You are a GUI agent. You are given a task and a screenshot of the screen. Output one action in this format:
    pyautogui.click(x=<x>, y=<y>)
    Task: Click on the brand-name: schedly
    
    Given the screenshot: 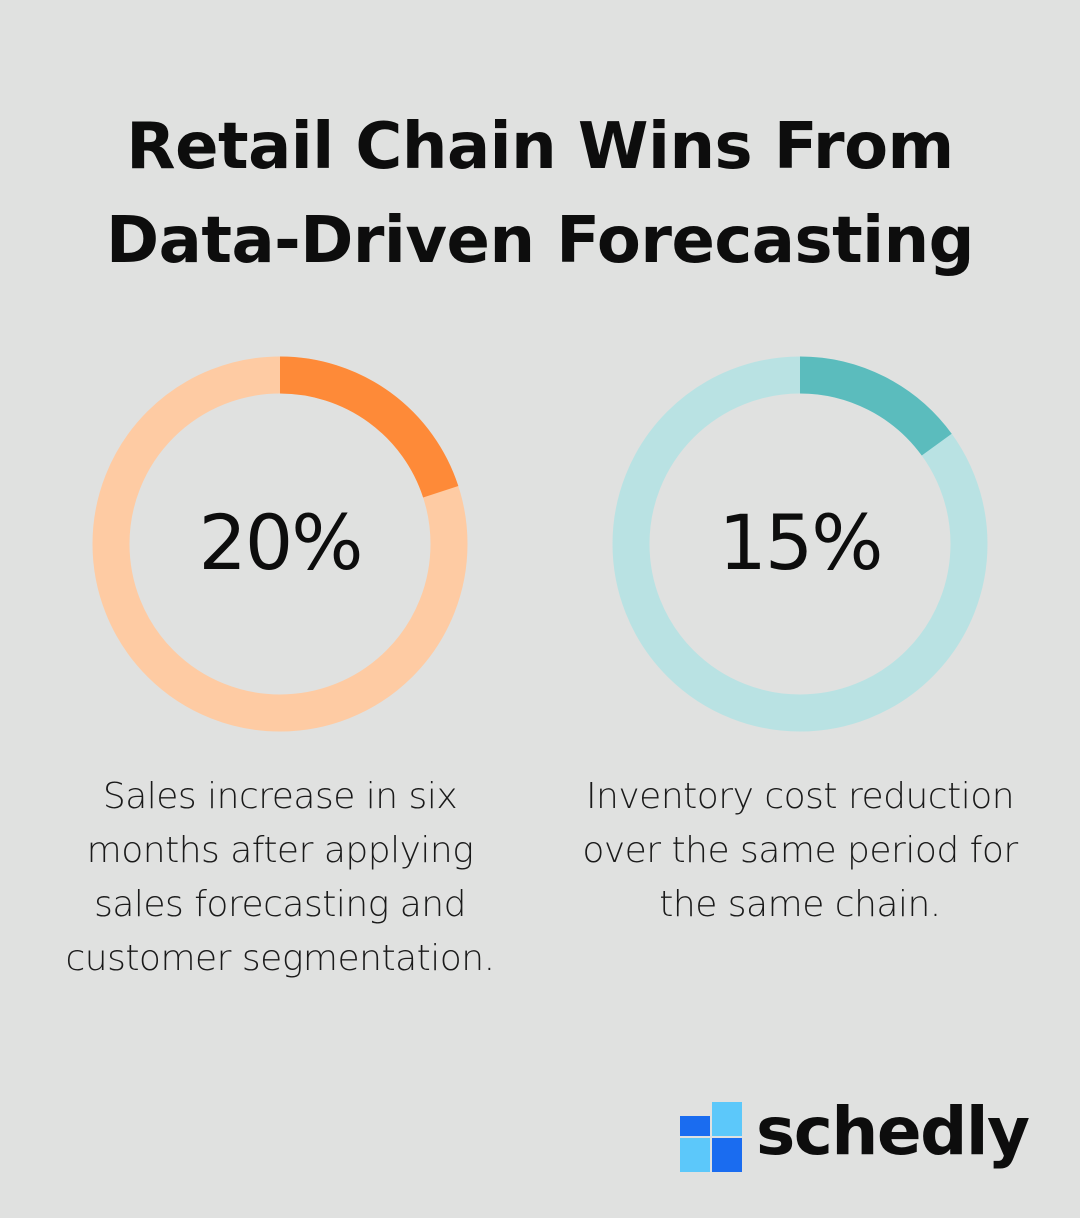 What is the action you would take?
    pyautogui.click(x=893, y=1131)
    